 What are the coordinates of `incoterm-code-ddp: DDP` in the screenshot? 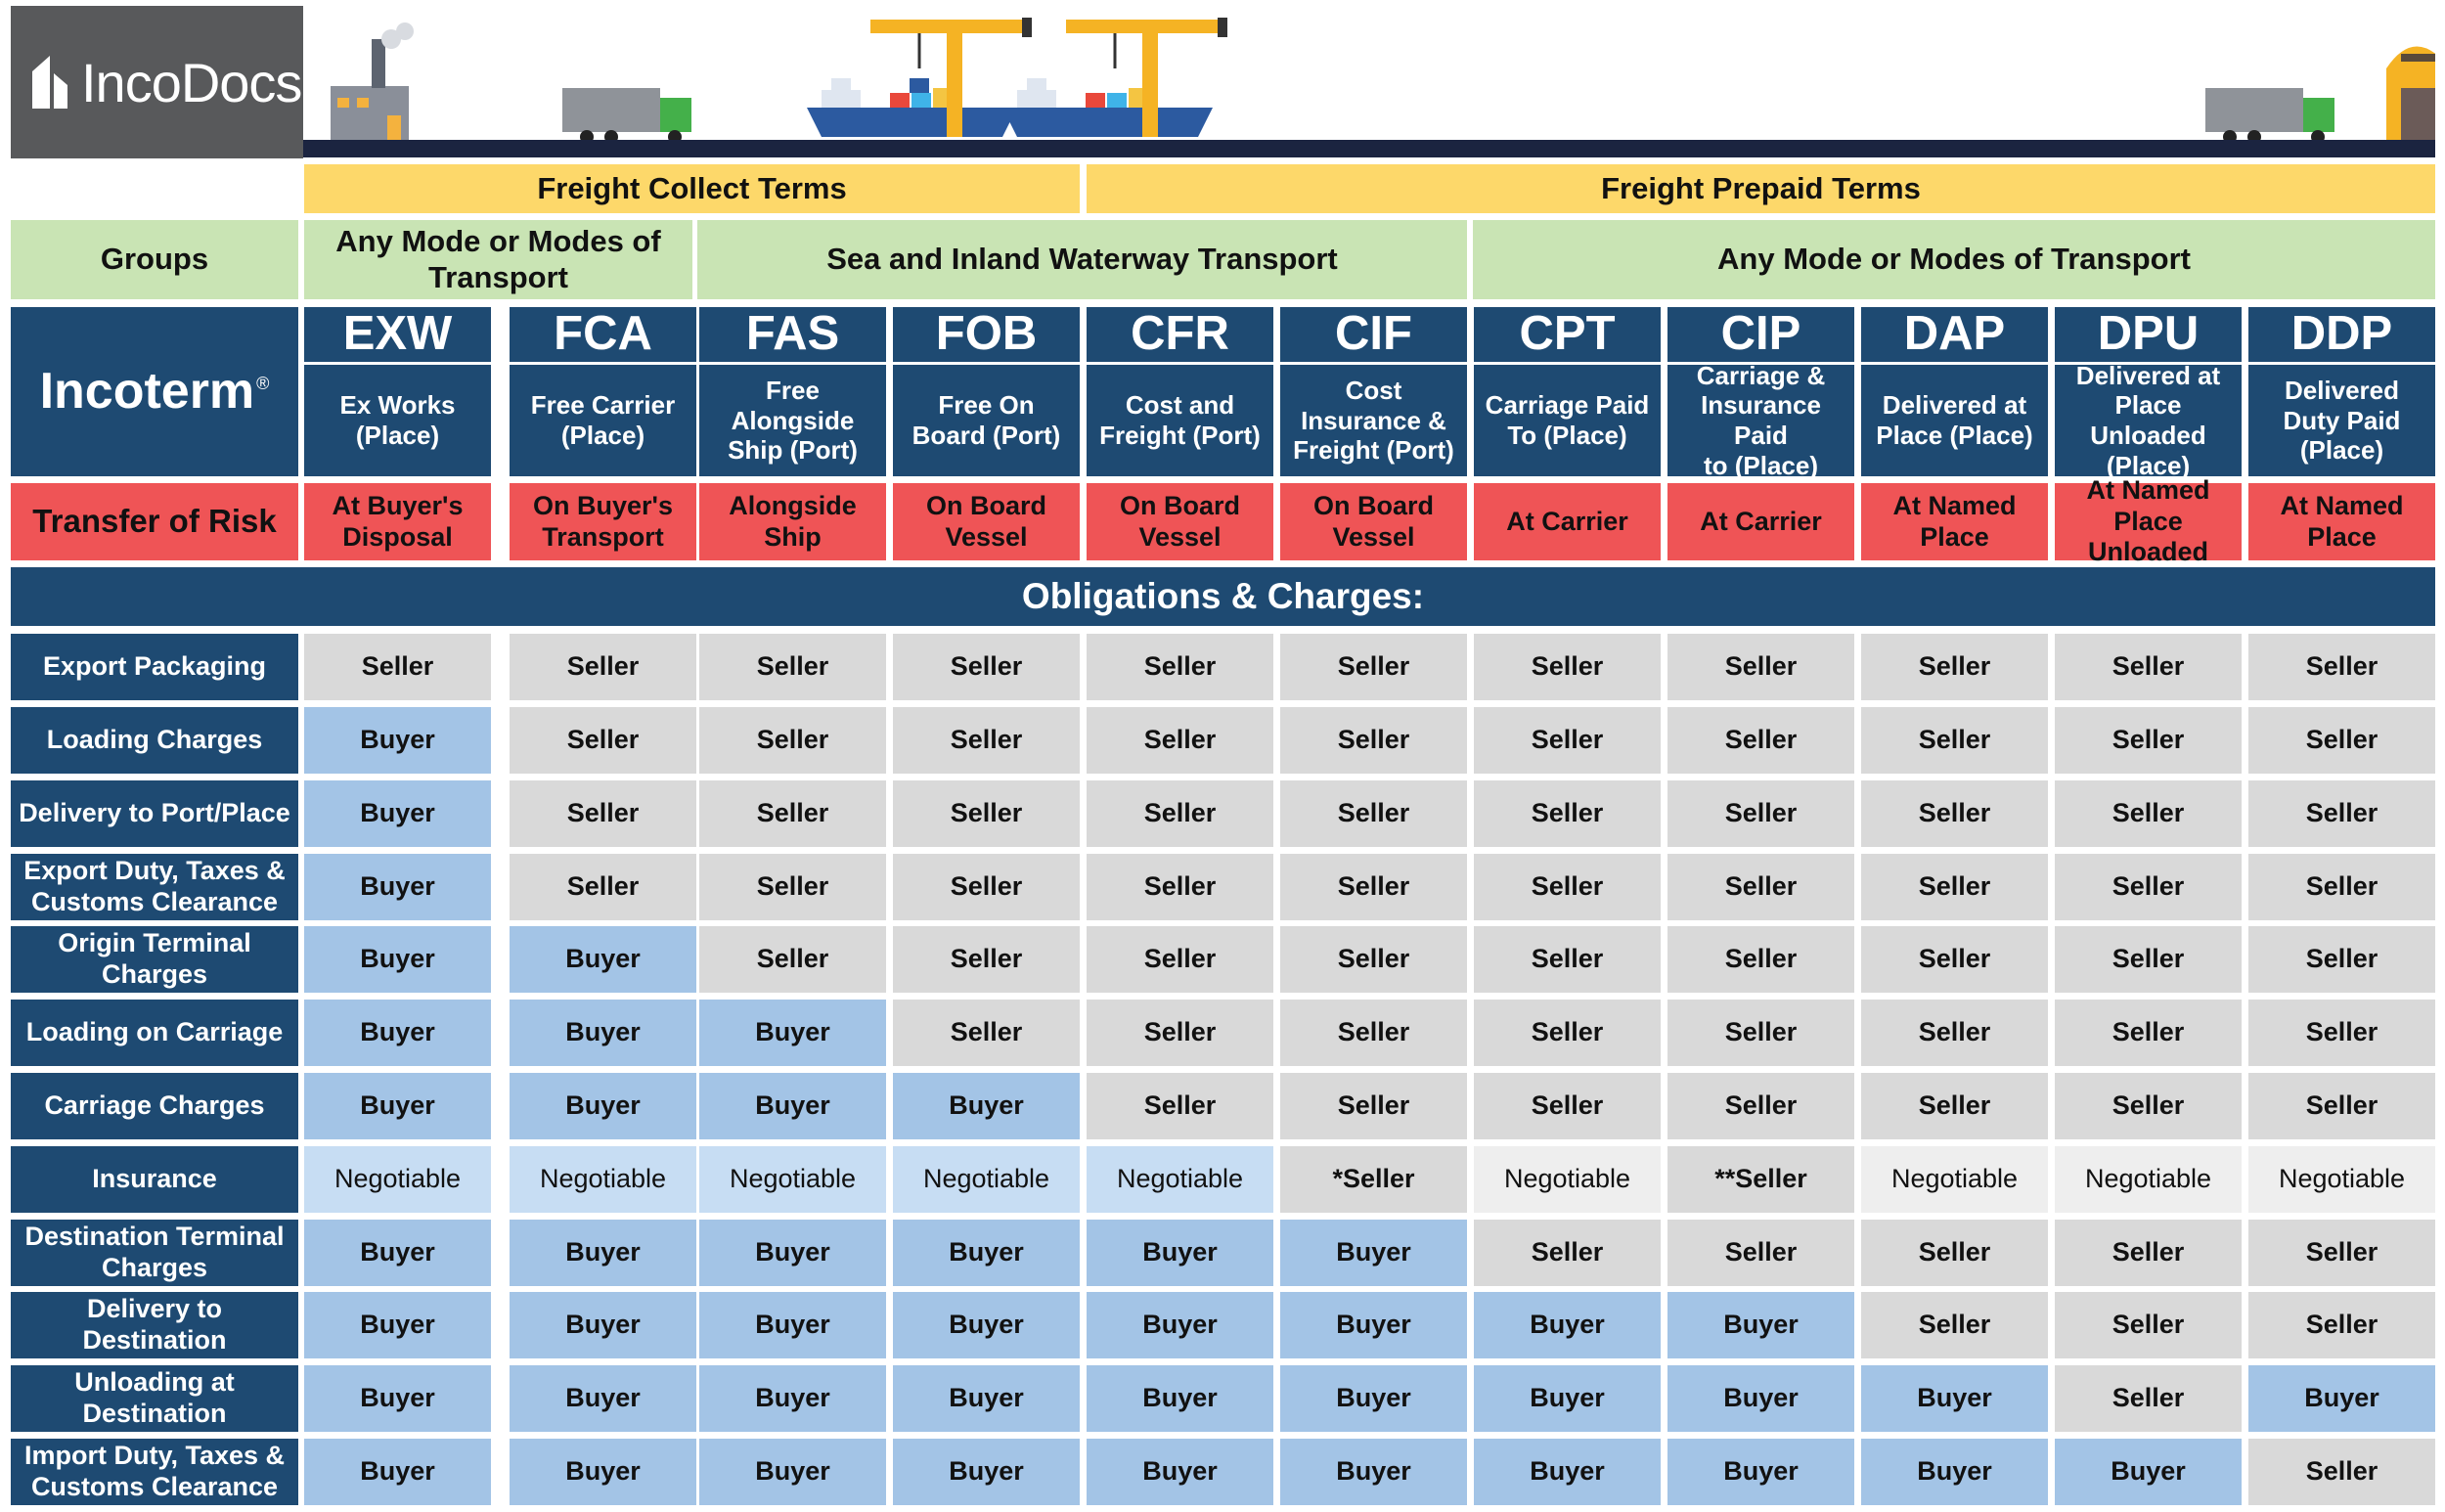 It's located at (2341, 335).